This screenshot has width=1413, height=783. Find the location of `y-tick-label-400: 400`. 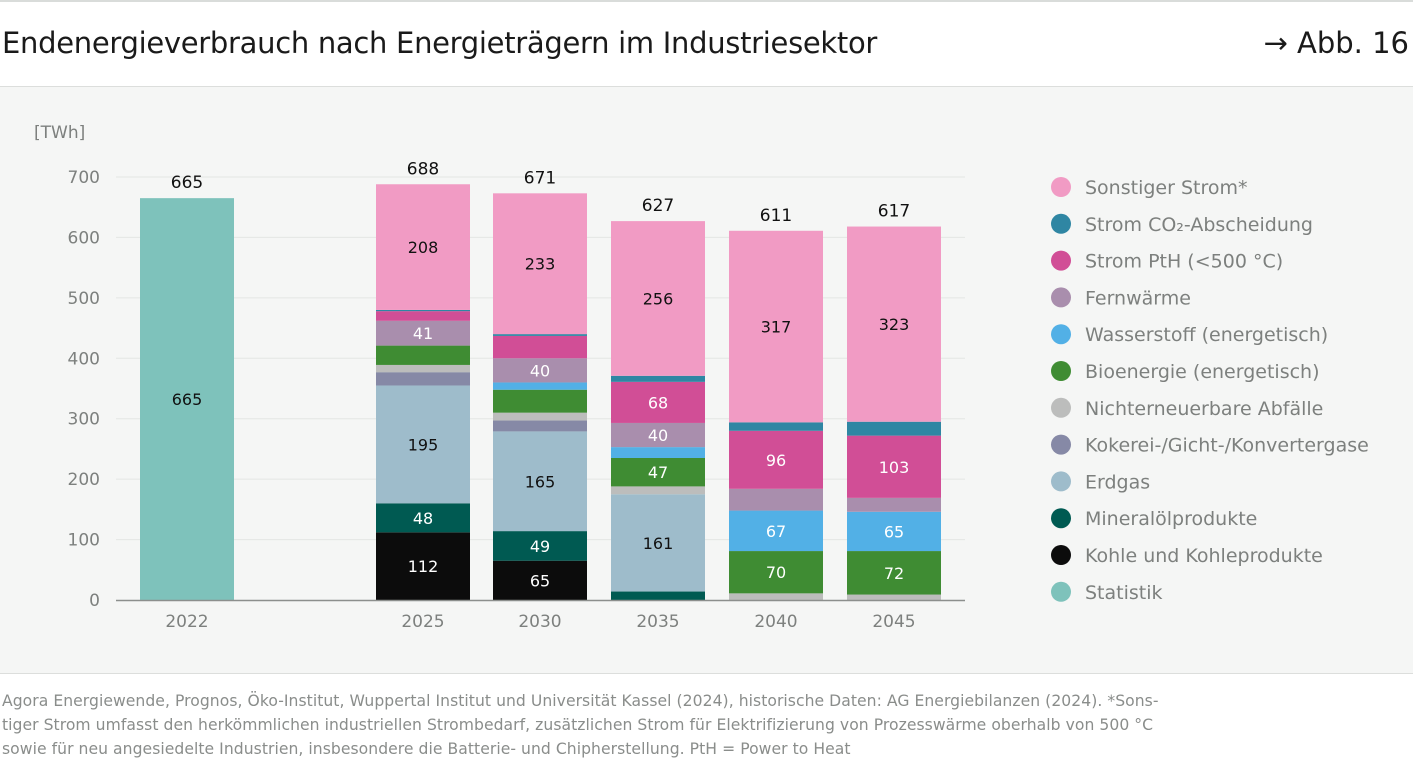

y-tick-label-400: 400 is located at coordinates (84, 359).